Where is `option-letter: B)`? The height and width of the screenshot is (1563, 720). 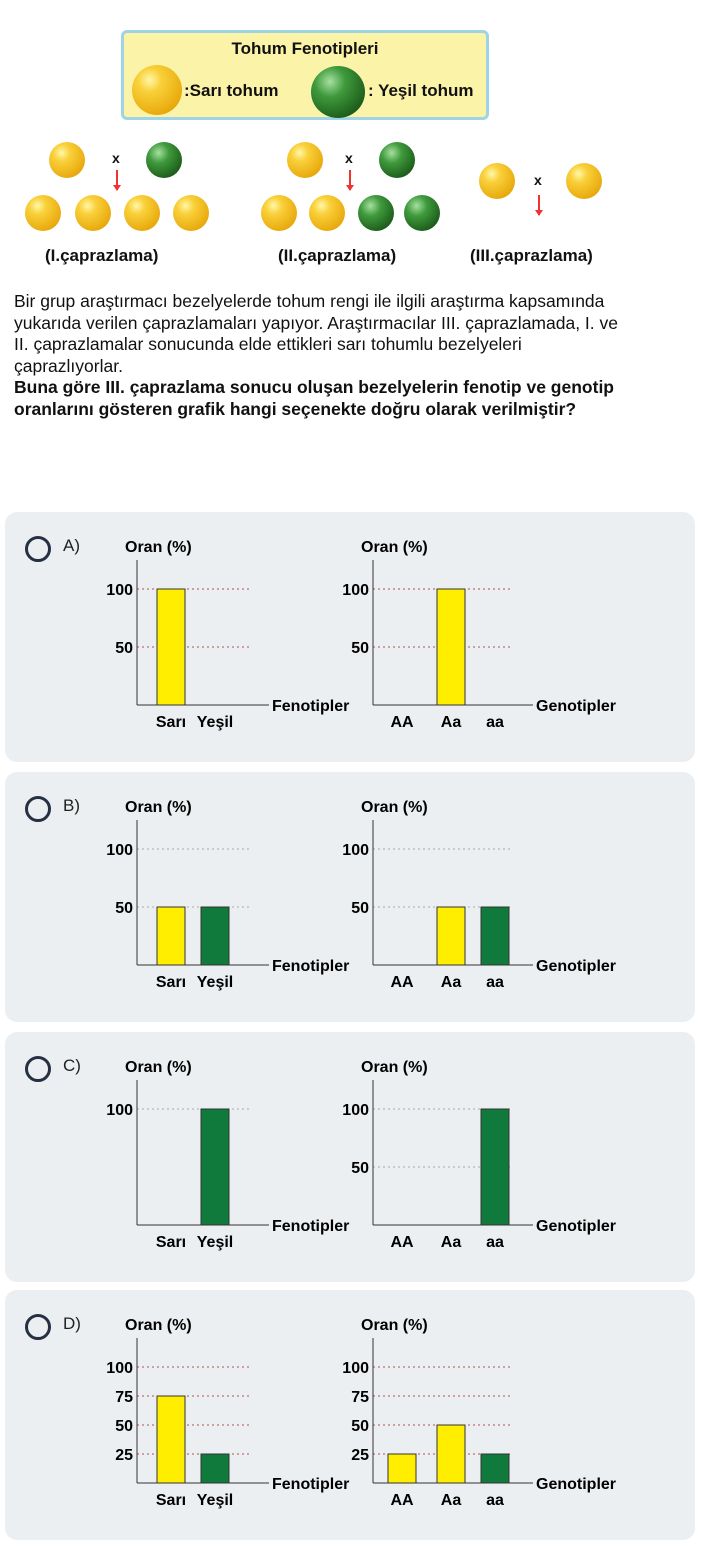 option-letter: B) is located at coordinates (71, 805).